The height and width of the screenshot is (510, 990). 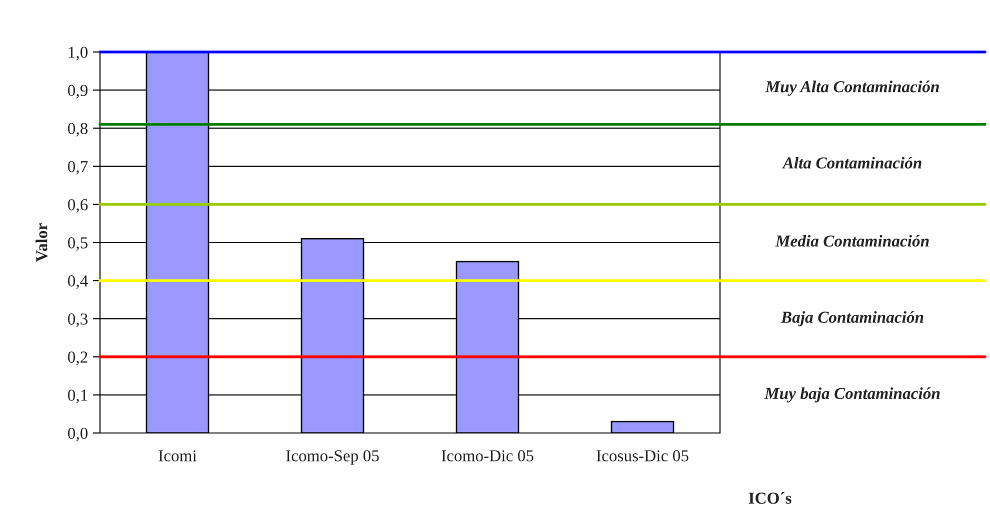 I want to click on y-tick-label: 0,4, so click(x=78, y=282).